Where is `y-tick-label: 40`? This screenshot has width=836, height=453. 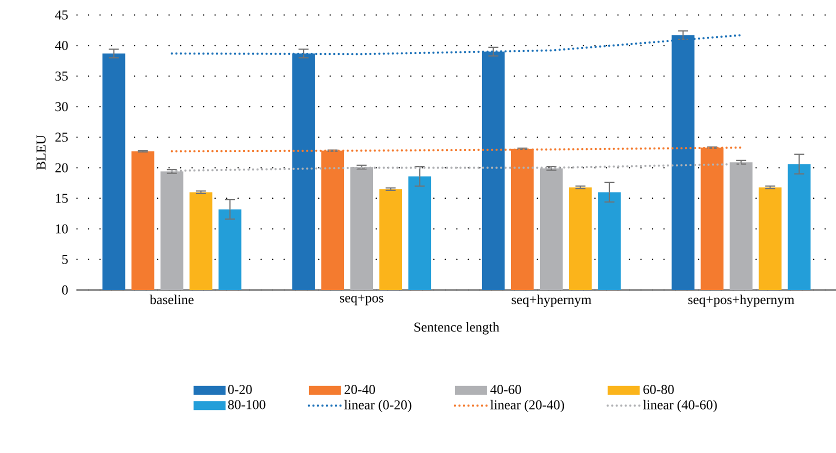 y-tick-label: 40 is located at coordinates (61, 45).